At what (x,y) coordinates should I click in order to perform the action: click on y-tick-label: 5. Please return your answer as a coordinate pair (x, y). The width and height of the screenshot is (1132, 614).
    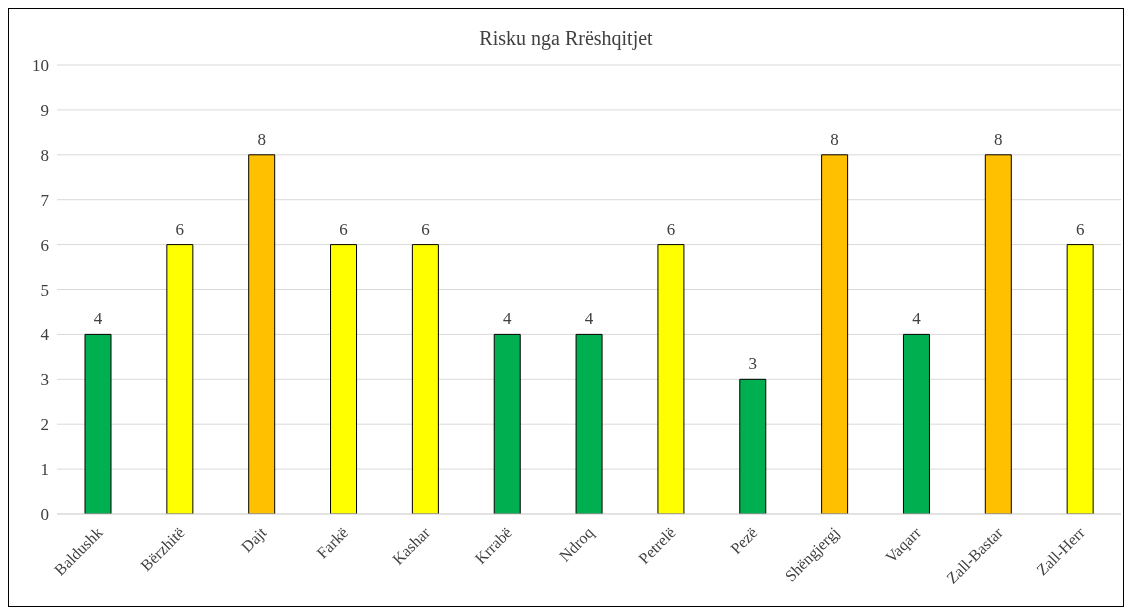
    Looking at the image, I should click on (44, 290).